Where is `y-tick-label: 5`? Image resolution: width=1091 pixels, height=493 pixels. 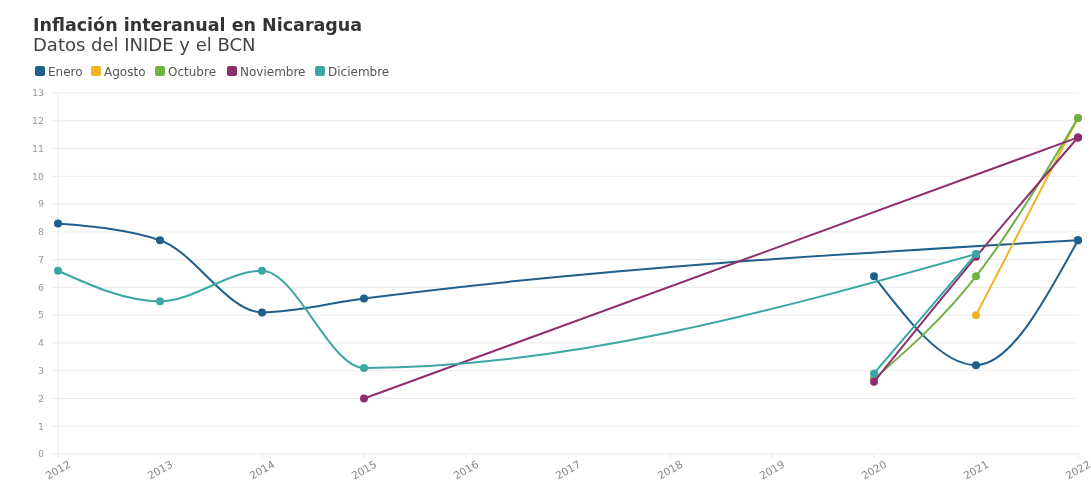
y-tick-label: 5 is located at coordinates (40, 315).